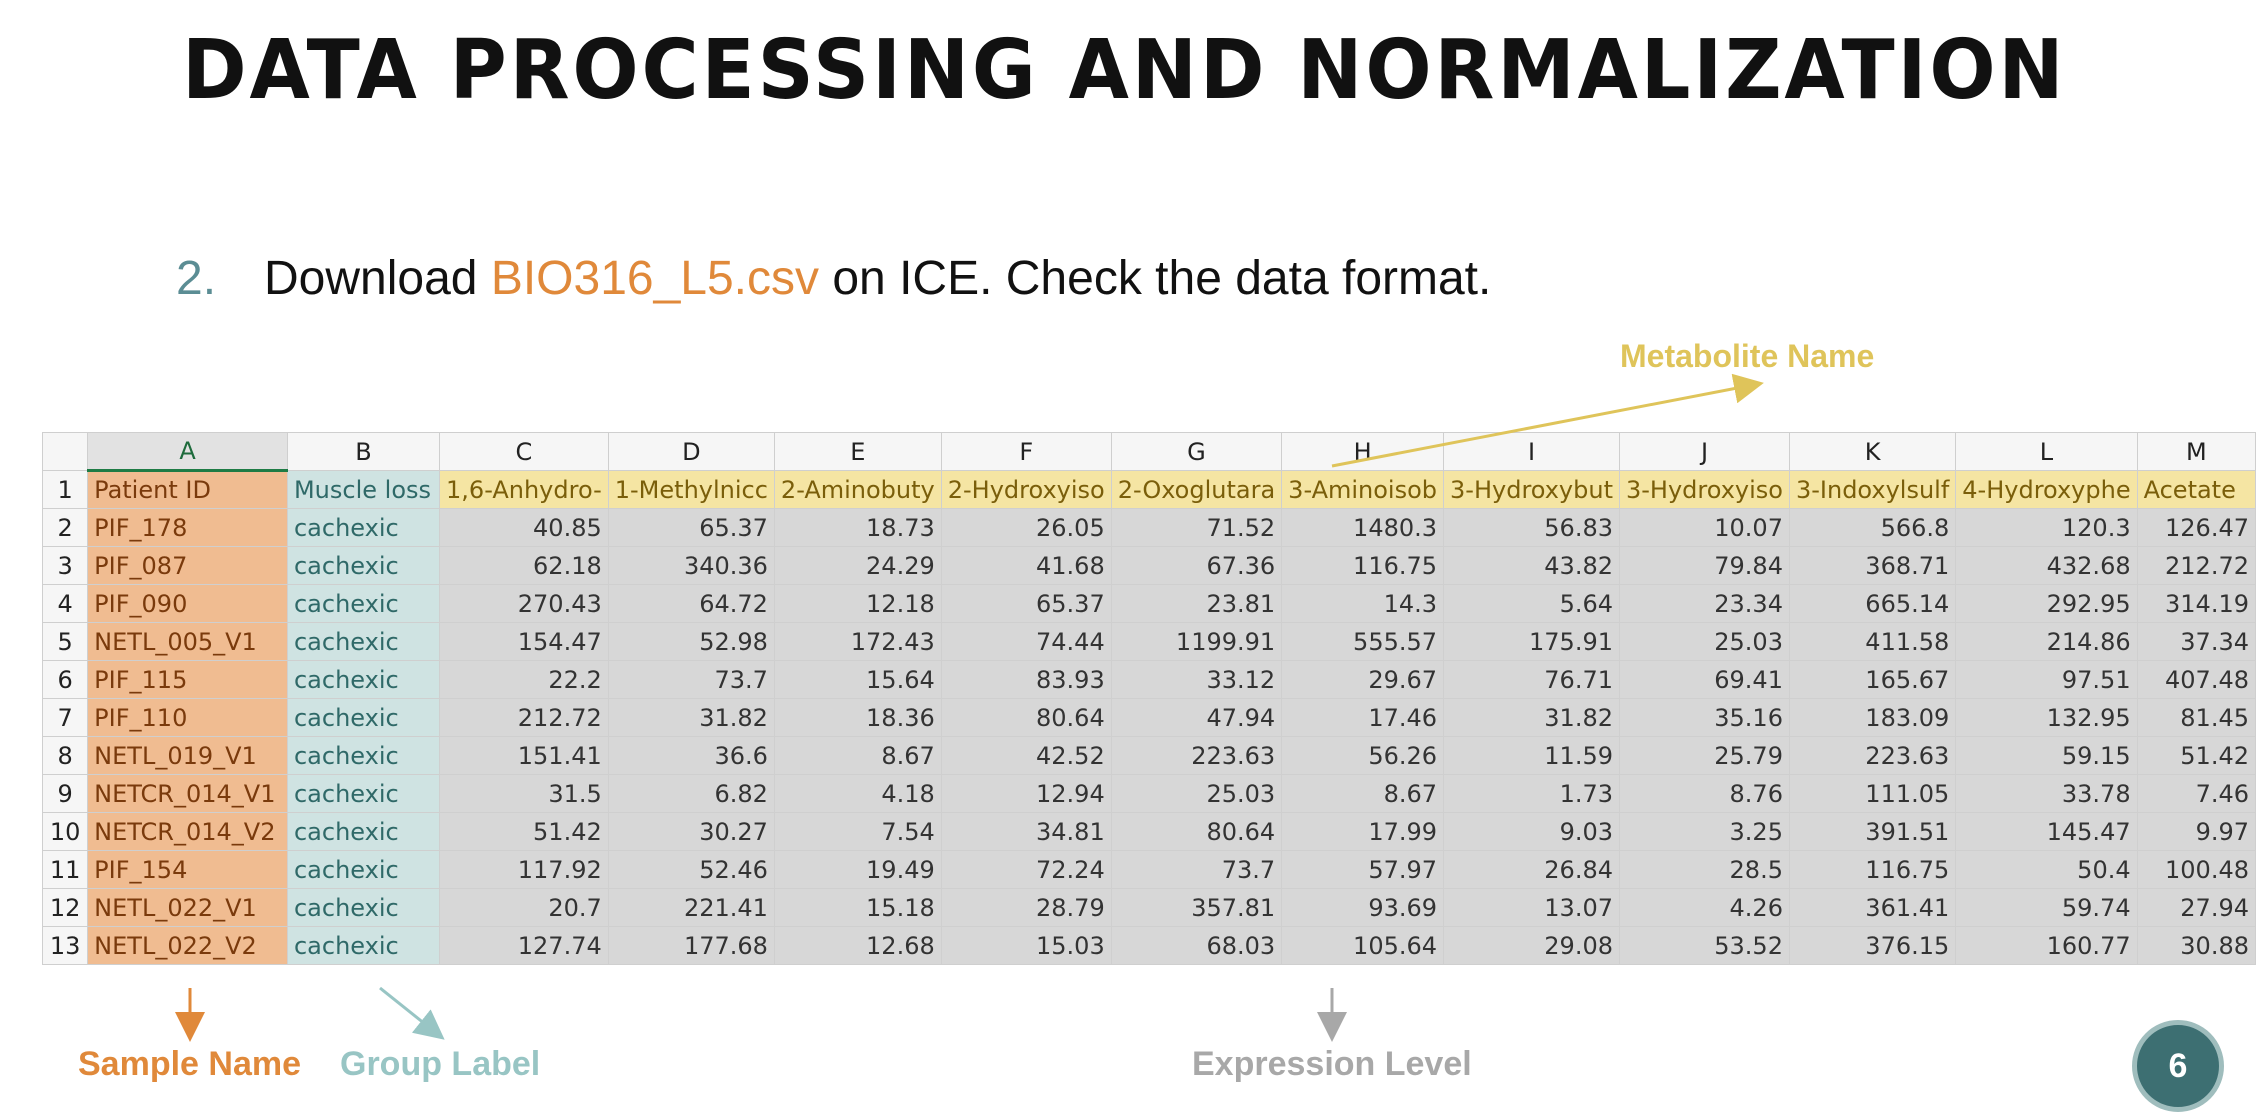 This screenshot has width=2256, height=1118. I want to click on expression-cell: 665.14, so click(1872, 603).